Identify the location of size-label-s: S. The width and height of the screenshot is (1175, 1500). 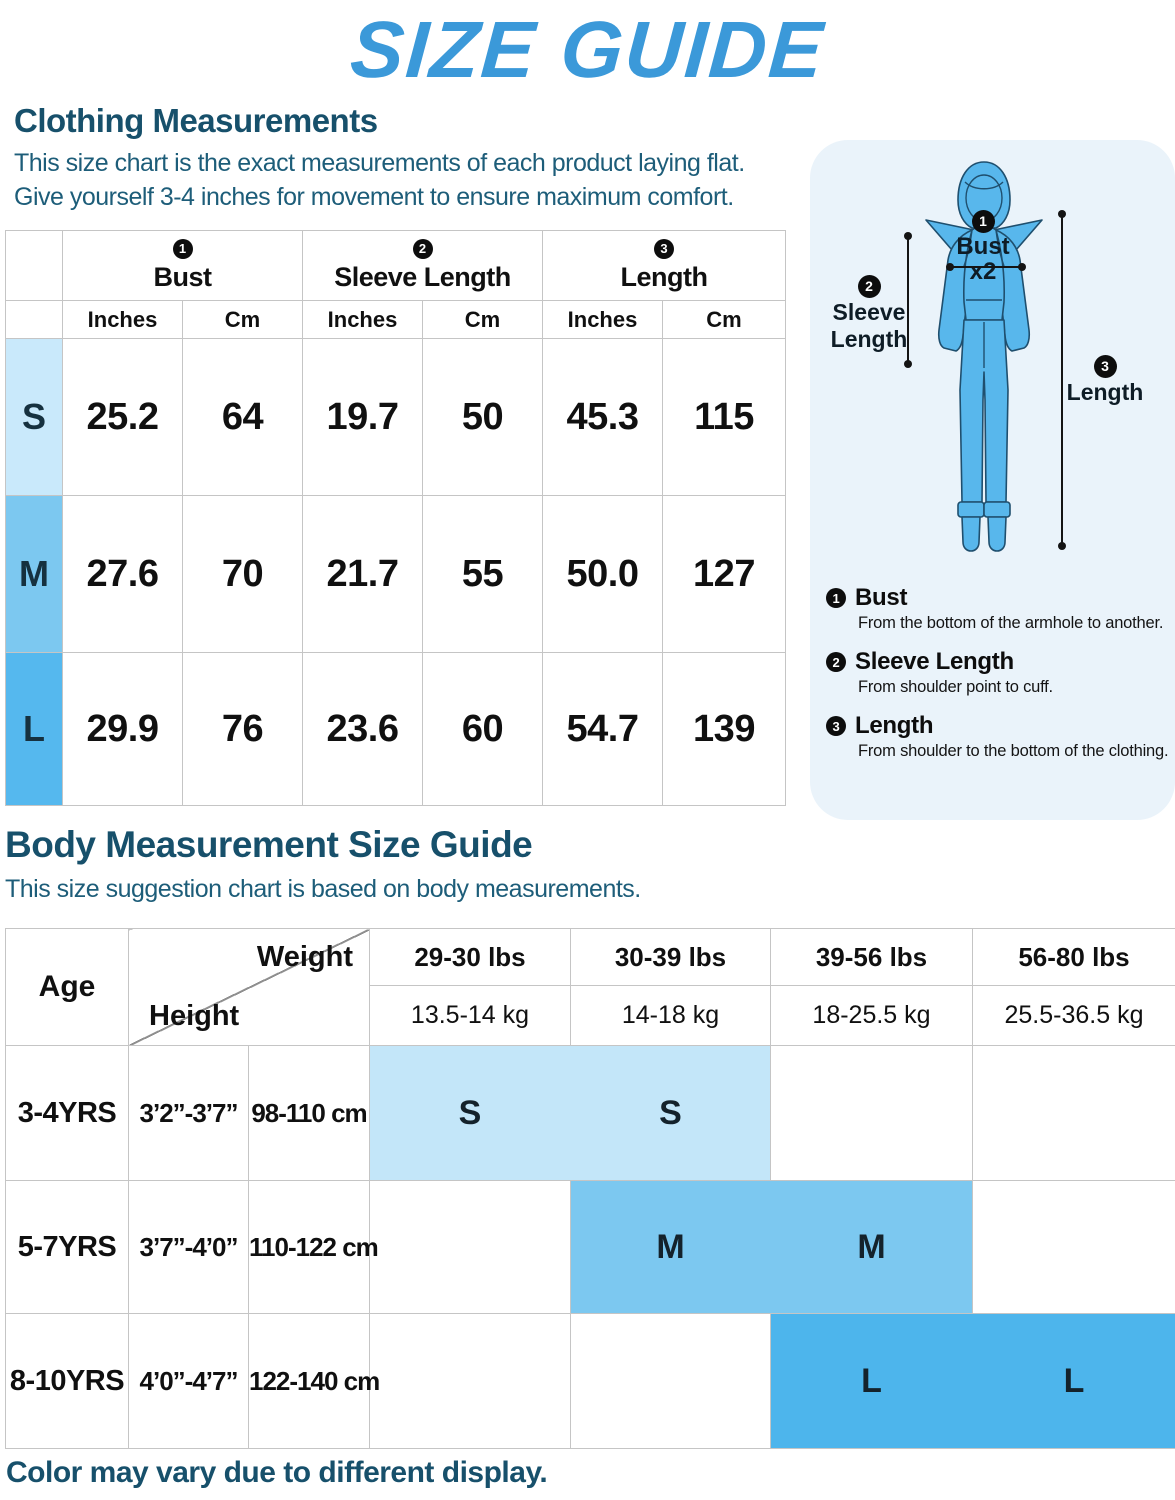
(34, 417).